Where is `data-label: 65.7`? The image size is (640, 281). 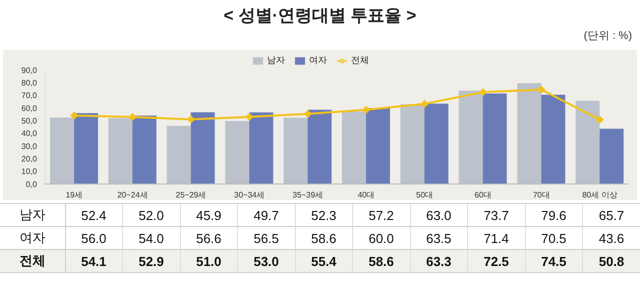
data-label: 65.7 is located at coordinates (612, 215).